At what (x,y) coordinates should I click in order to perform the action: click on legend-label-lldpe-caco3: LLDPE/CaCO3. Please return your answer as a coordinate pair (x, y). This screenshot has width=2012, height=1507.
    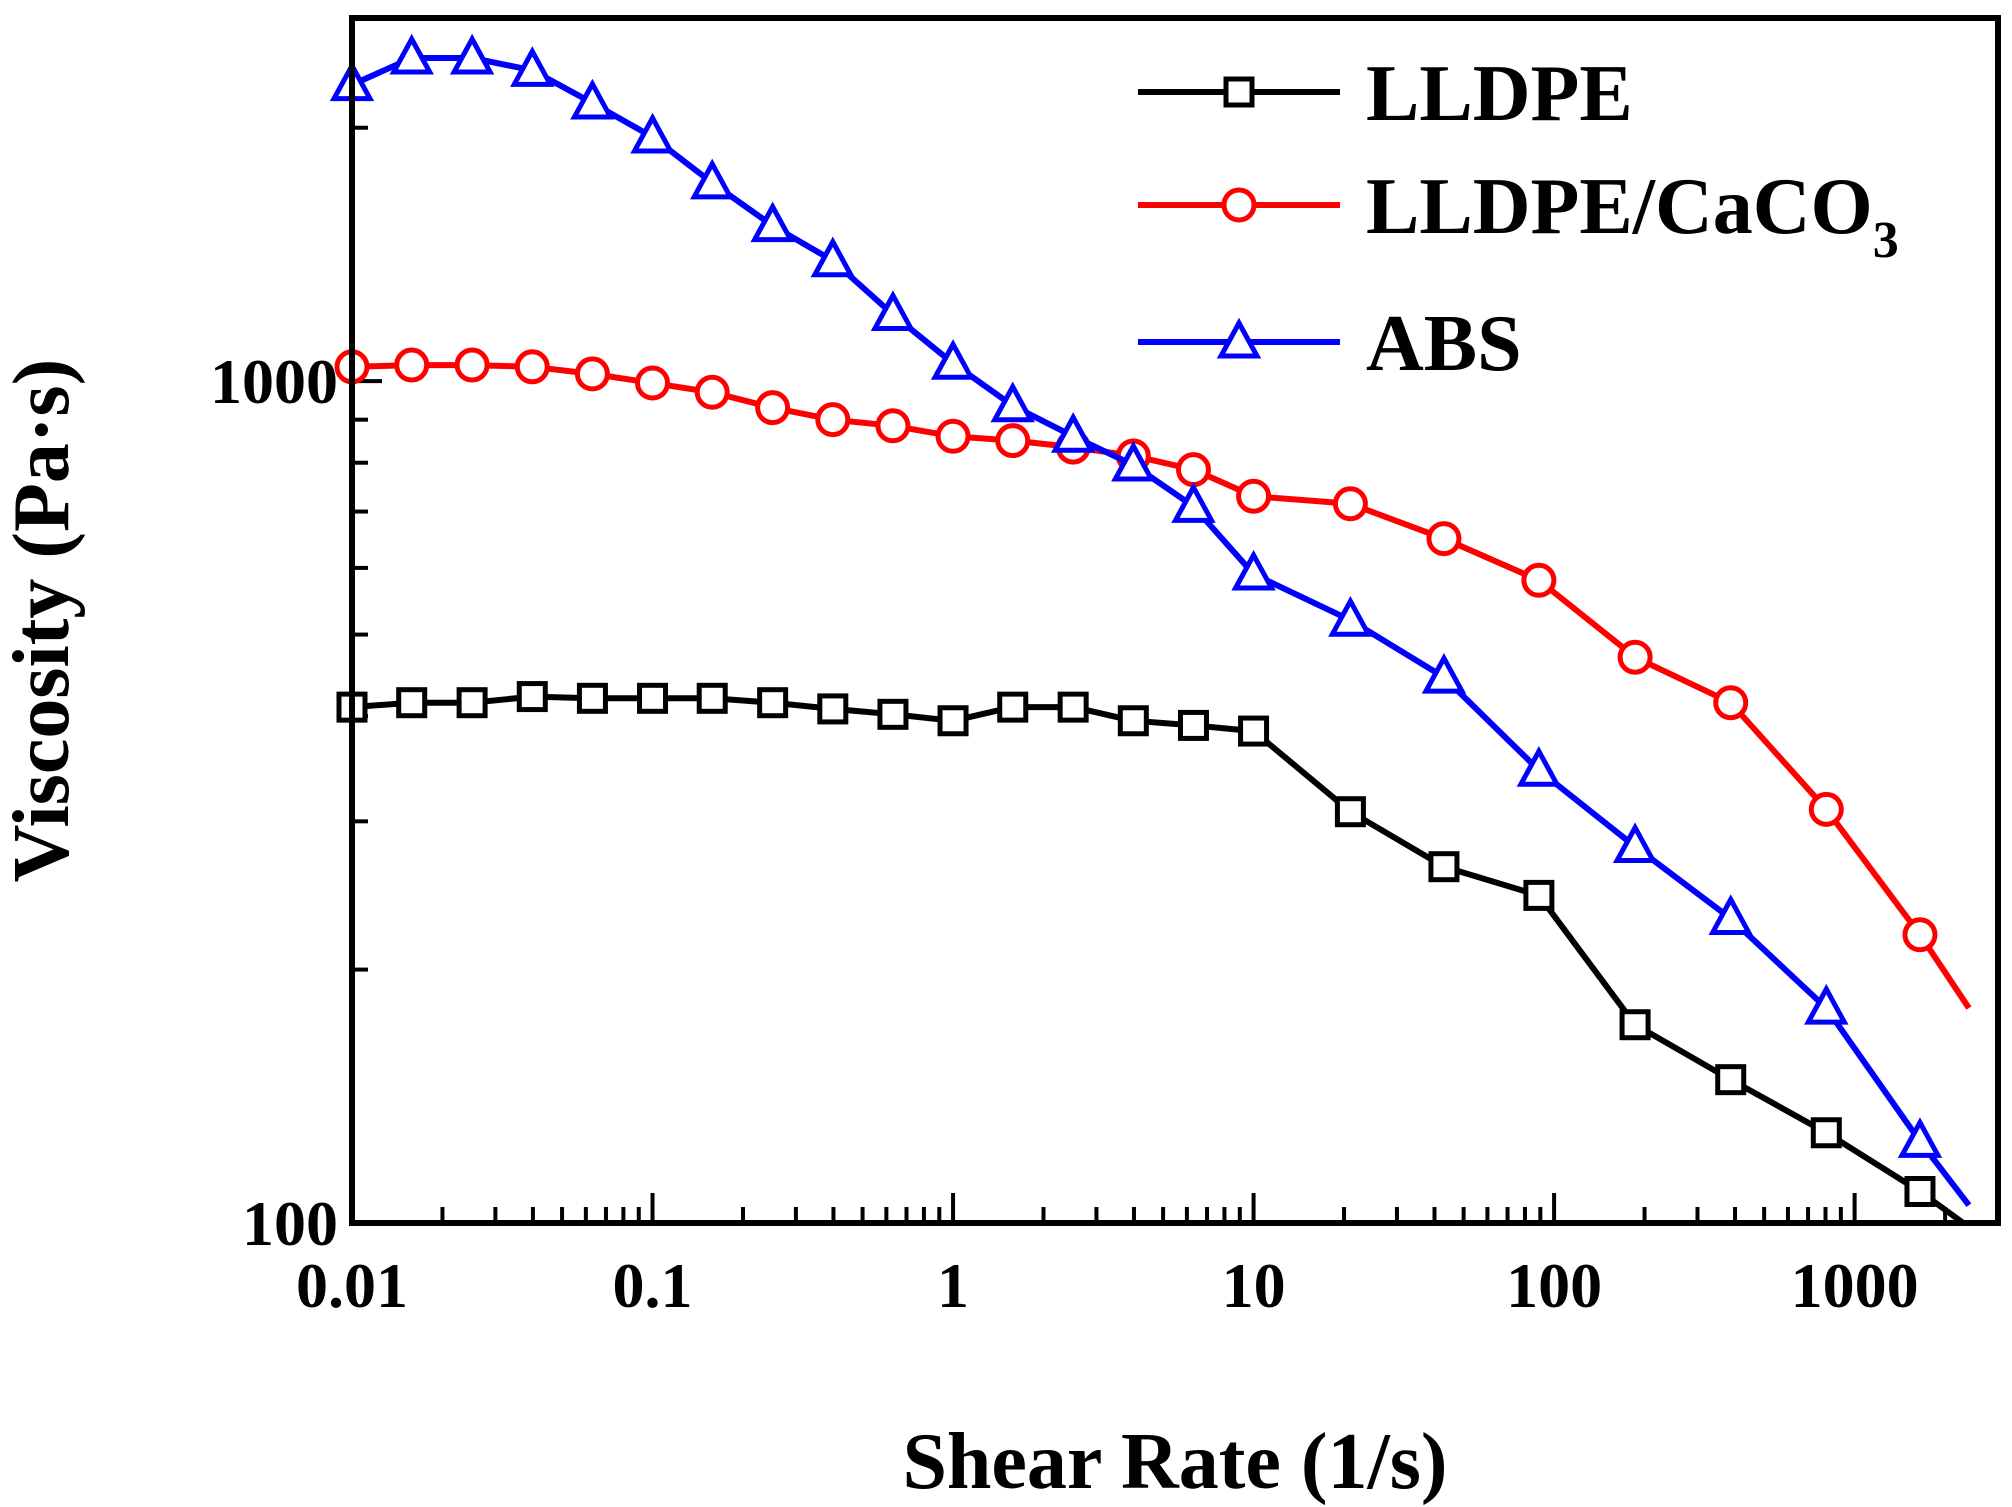
    Looking at the image, I should click on (1632, 216).